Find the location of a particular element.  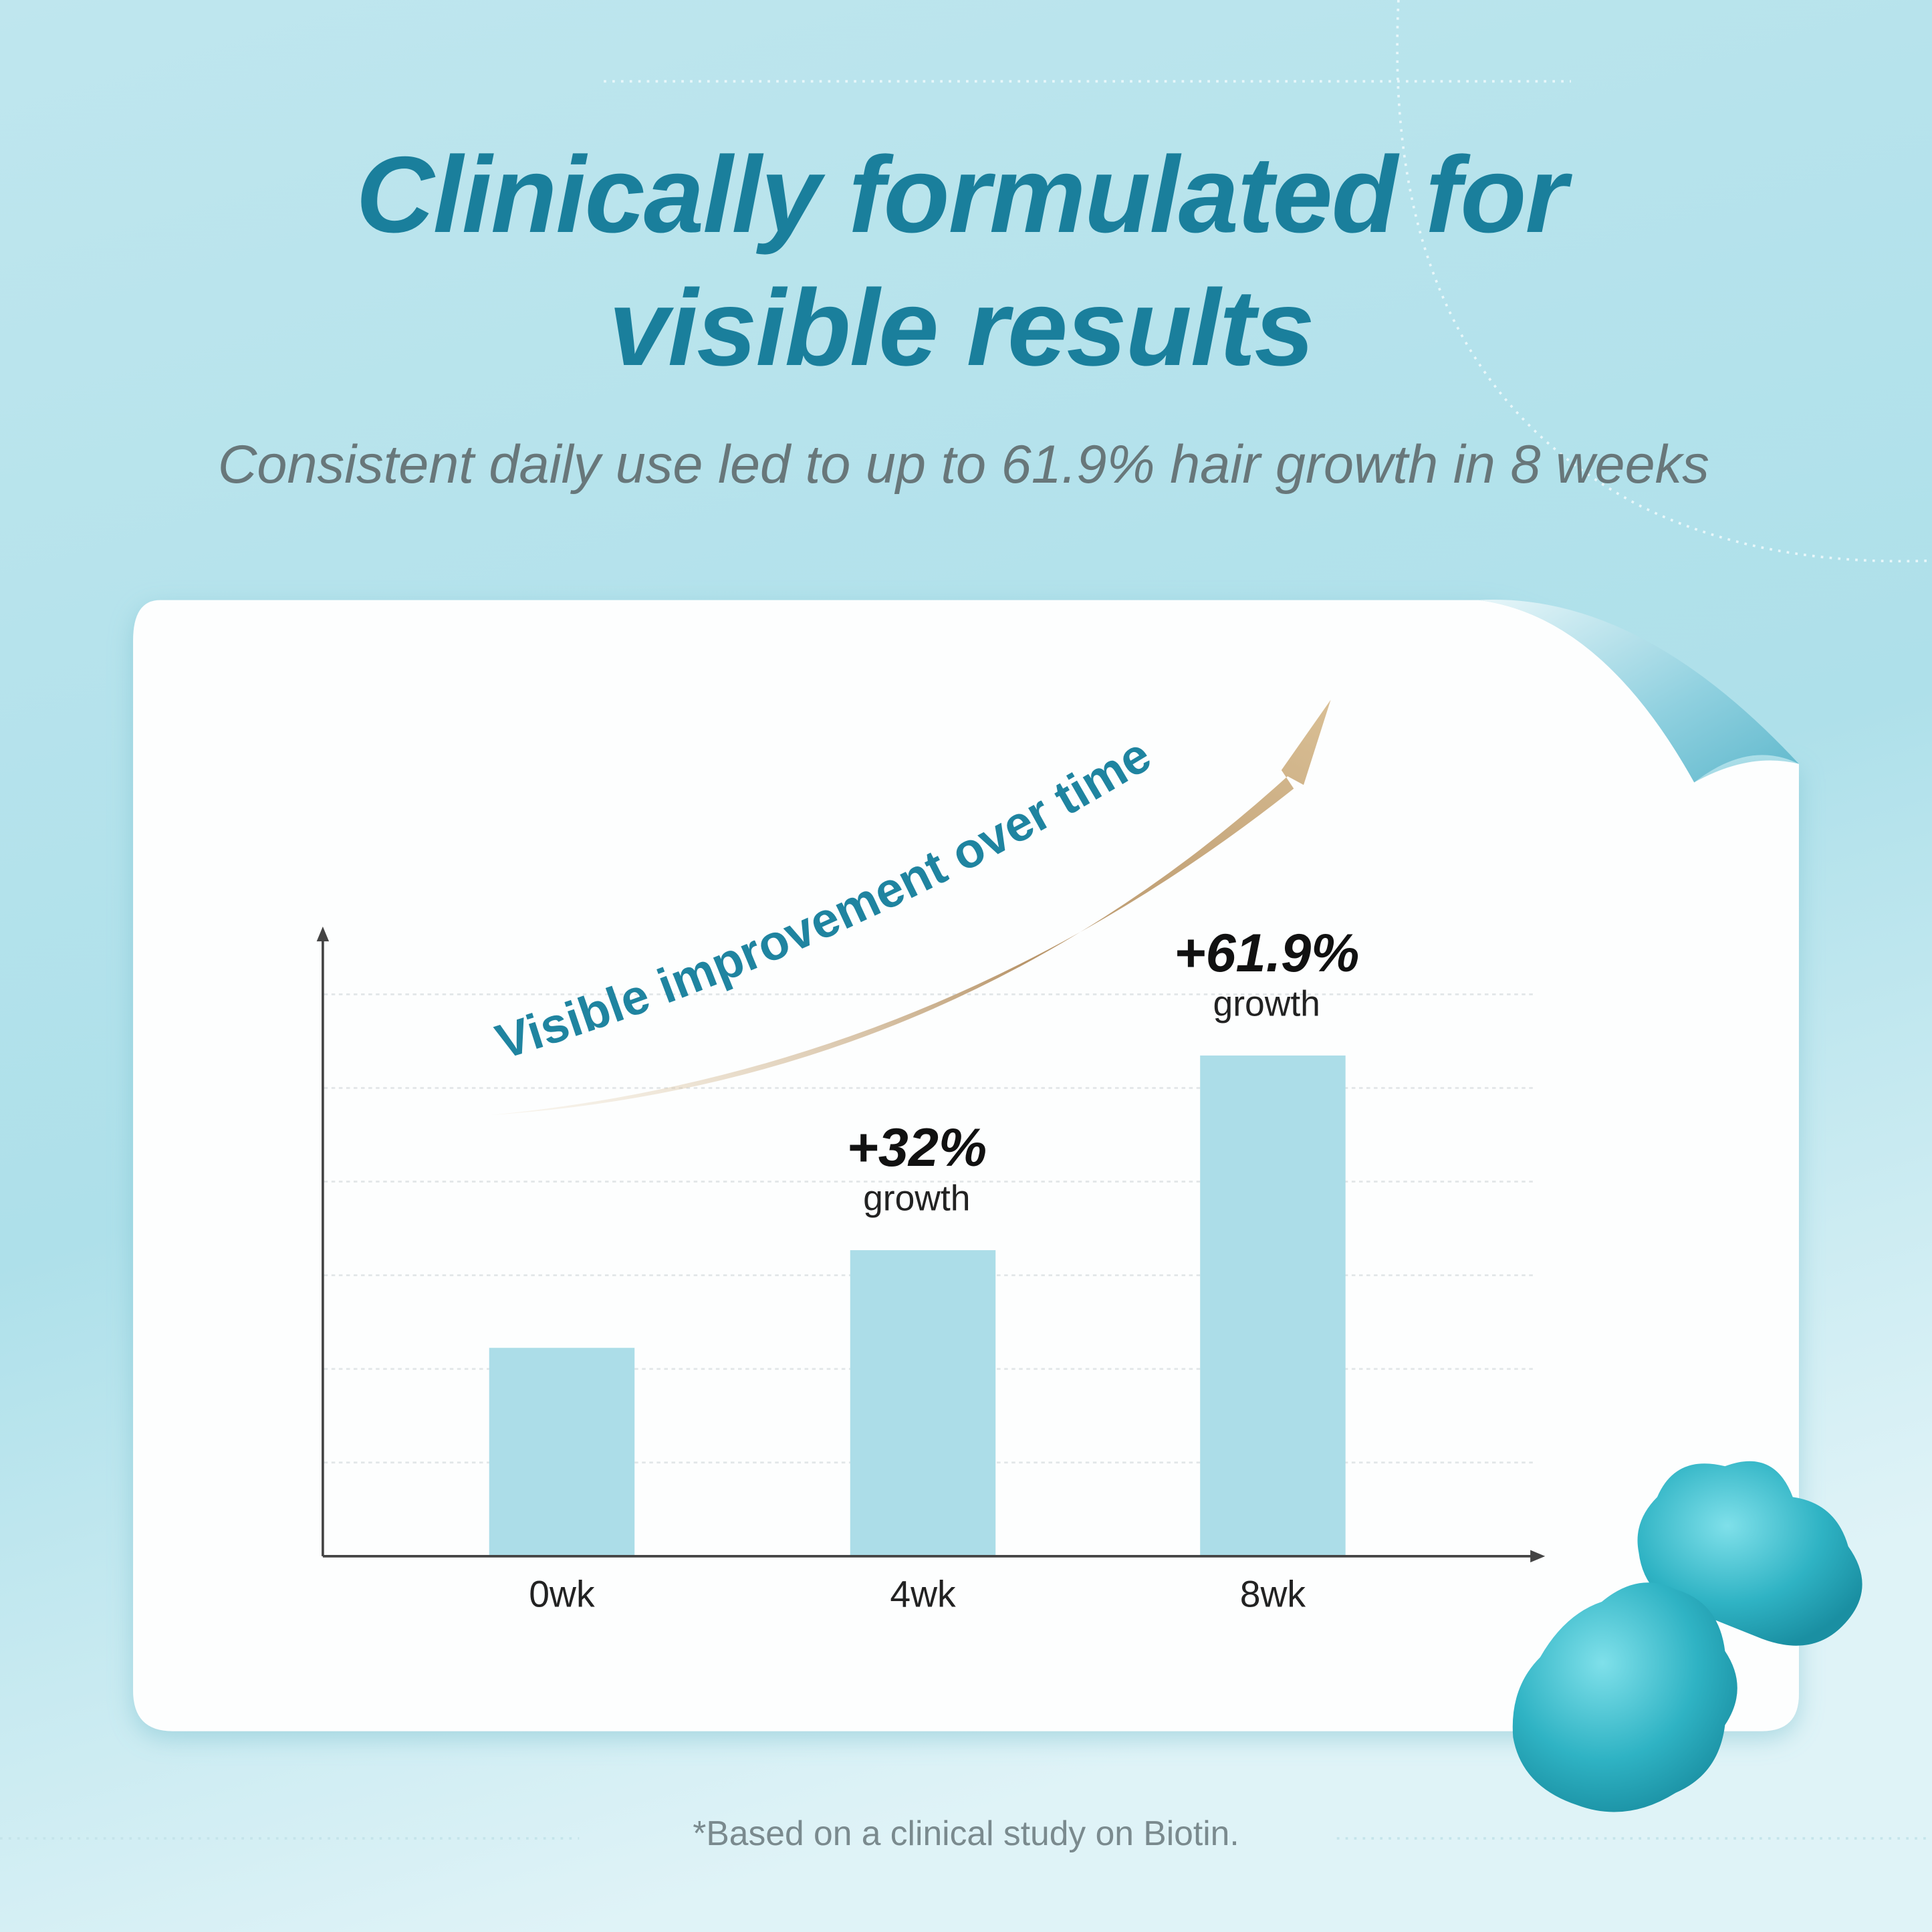

gummy is located at coordinates (1624, 1697).